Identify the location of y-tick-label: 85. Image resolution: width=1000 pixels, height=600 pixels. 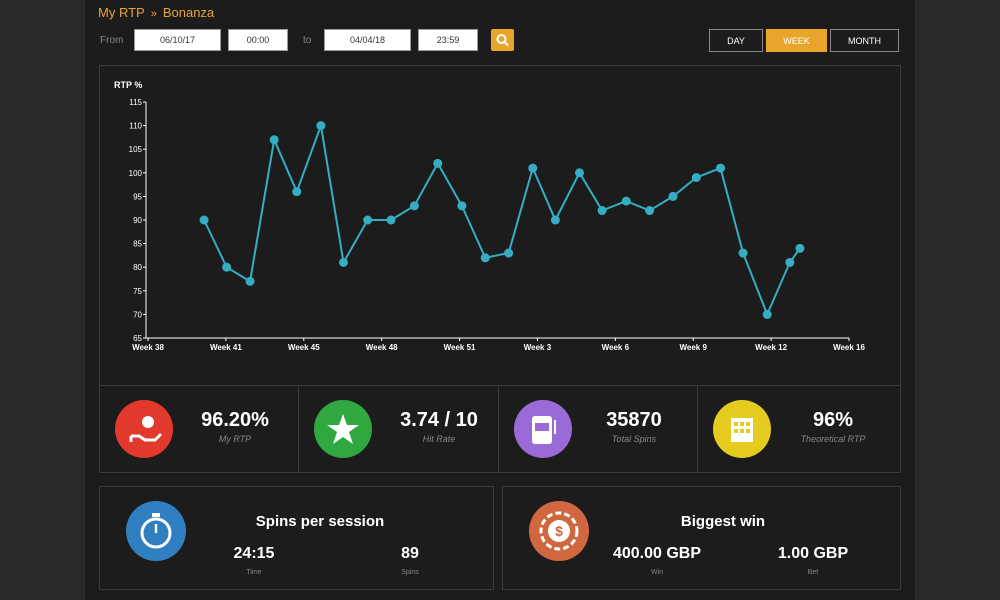
(137, 244).